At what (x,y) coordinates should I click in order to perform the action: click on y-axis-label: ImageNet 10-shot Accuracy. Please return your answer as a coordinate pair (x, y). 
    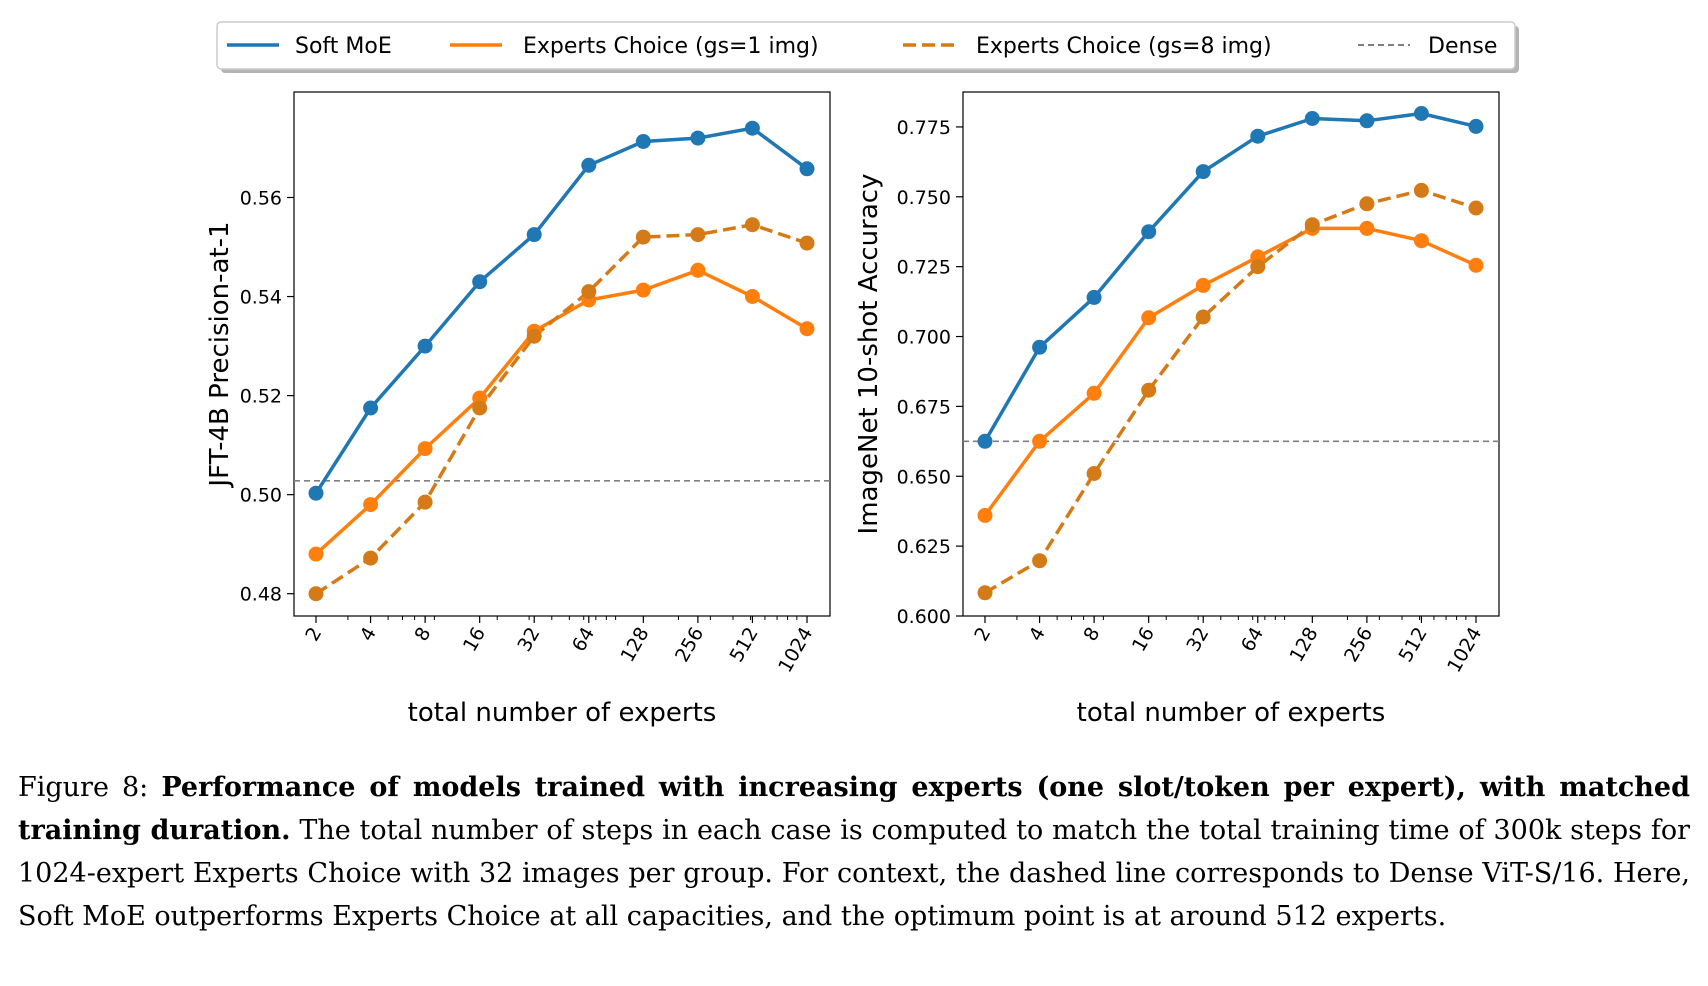
    Looking at the image, I should click on (869, 354).